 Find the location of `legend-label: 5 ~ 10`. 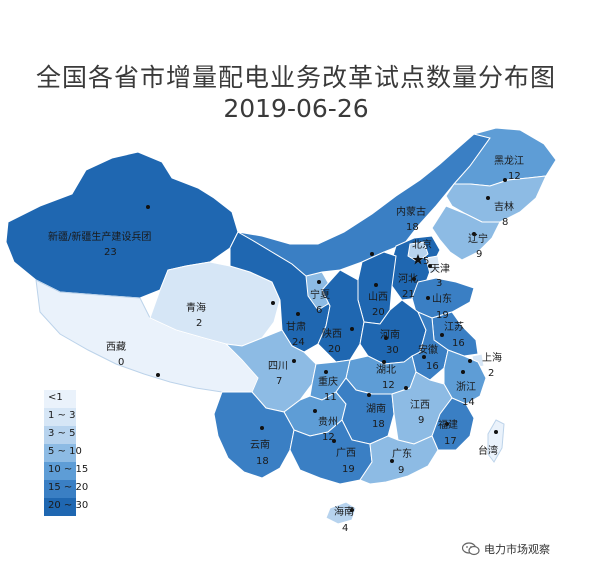

legend-label: 5 ~ 10 is located at coordinates (65, 451).